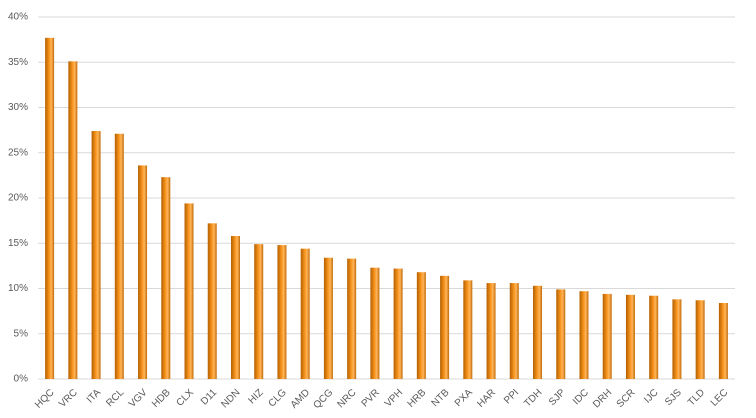  I want to click on y-tick-label: 40%, so click(18, 17).